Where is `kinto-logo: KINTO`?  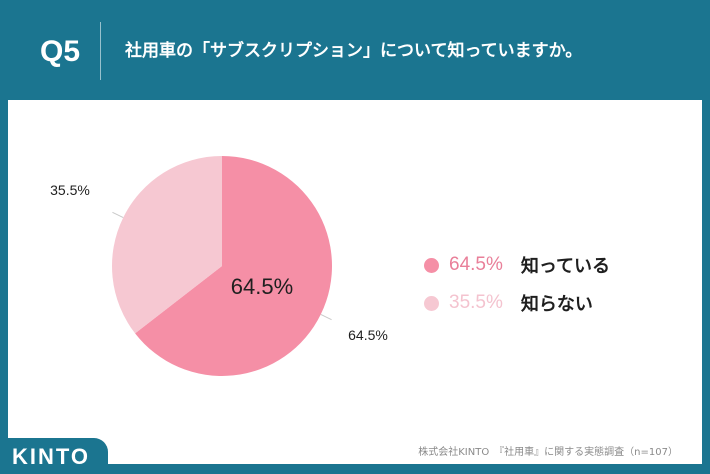
kinto-logo: KINTO is located at coordinates (51, 456).